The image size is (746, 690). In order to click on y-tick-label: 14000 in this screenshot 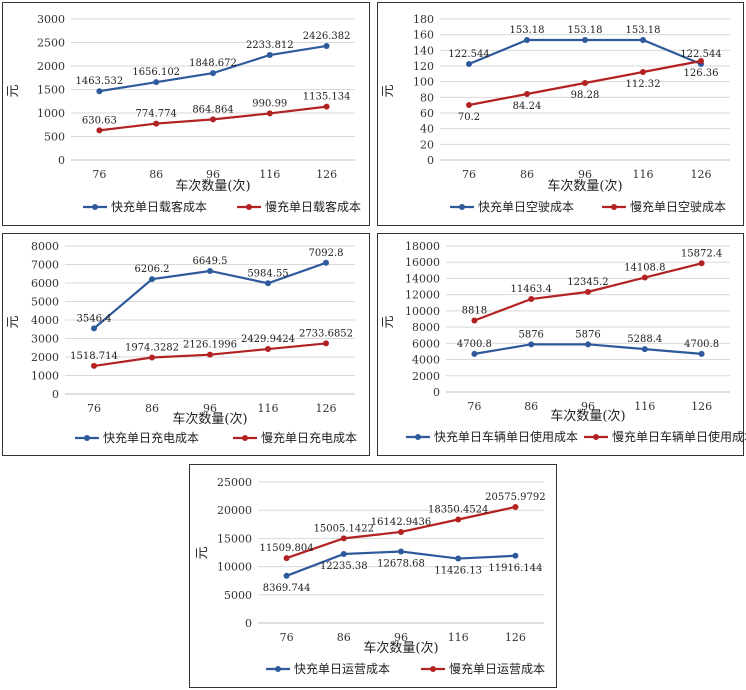, I will do `click(422, 278)`.